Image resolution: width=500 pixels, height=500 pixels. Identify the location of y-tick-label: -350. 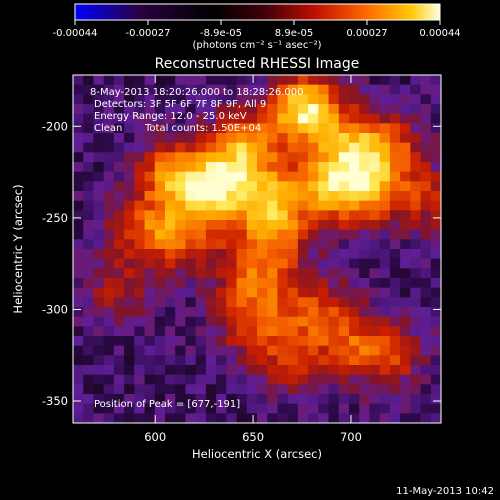
(55, 401).